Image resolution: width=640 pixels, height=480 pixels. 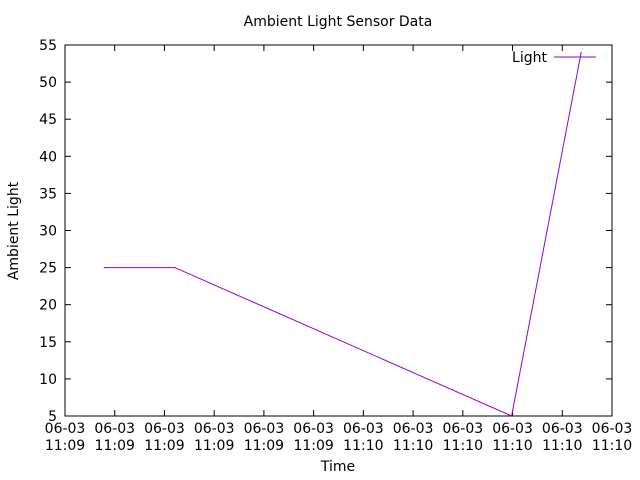 What do you see at coordinates (48, 343) in the screenshot?
I see `y-tick-label: 15` at bounding box center [48, 343].